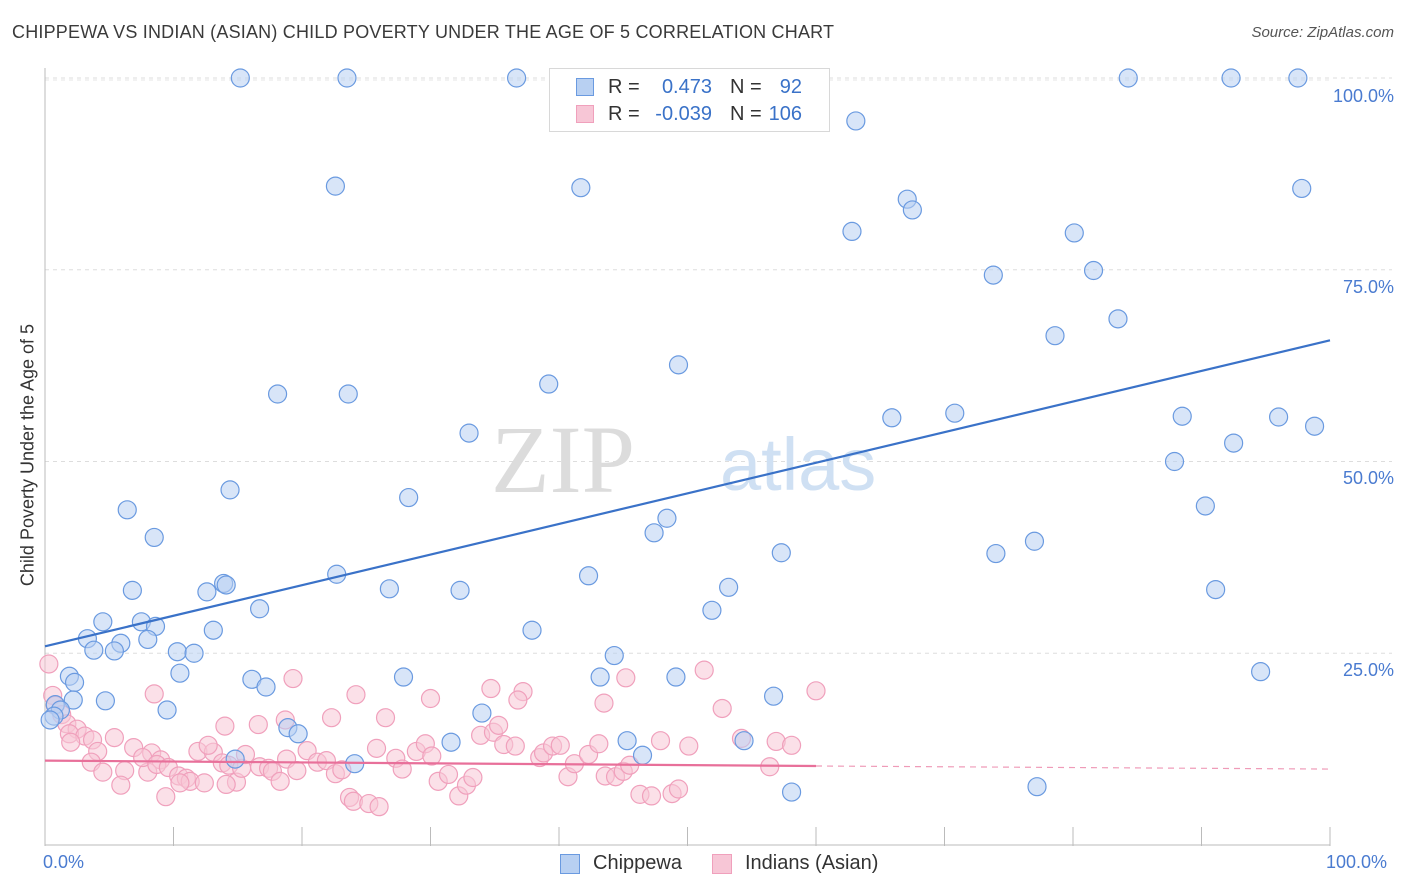  Describe the element at coordinates (624, 114) in the screenshot. I see `r-label: R =` at that location.